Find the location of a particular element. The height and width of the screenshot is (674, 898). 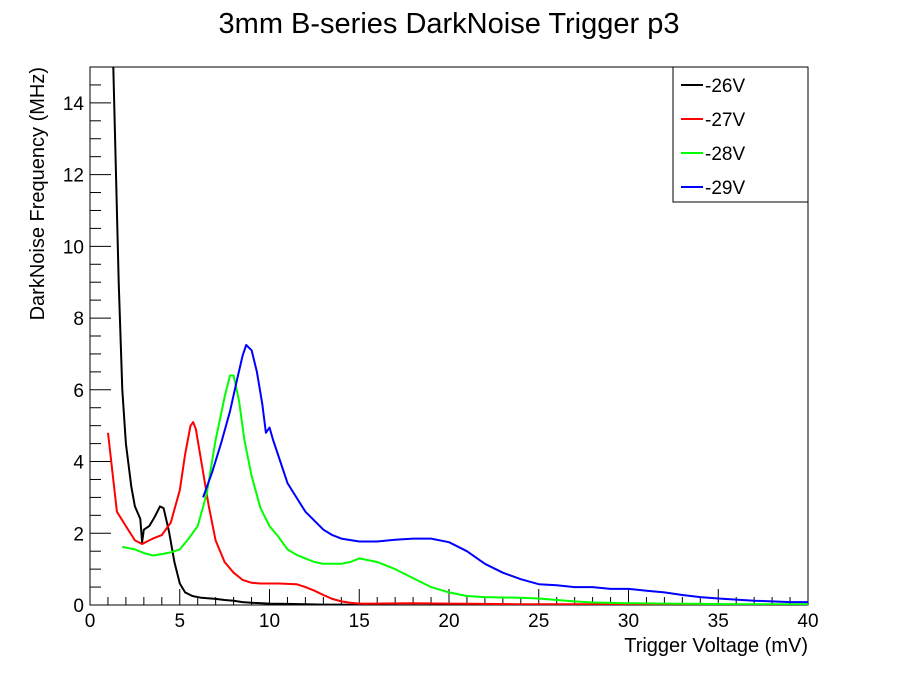

x-tick-label: 0 is located at coordinates (90, 621).